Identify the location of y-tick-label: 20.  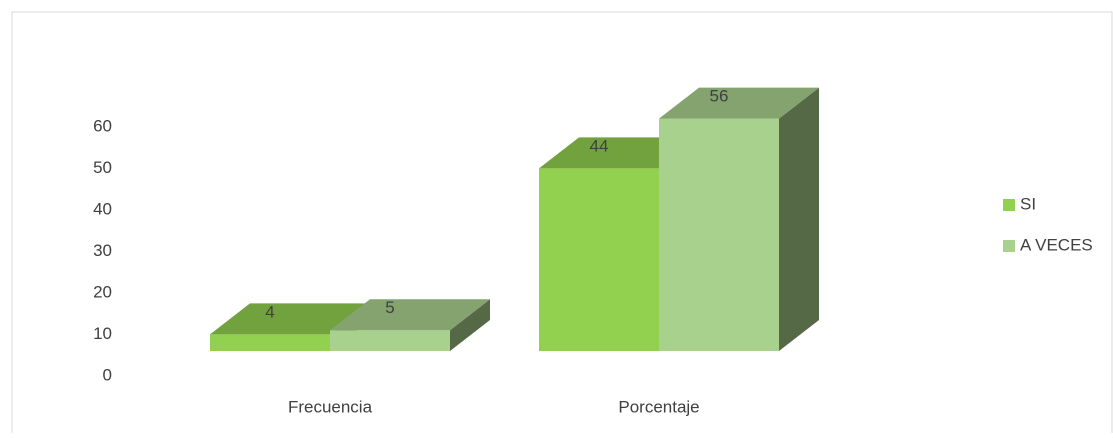
(102, 291).